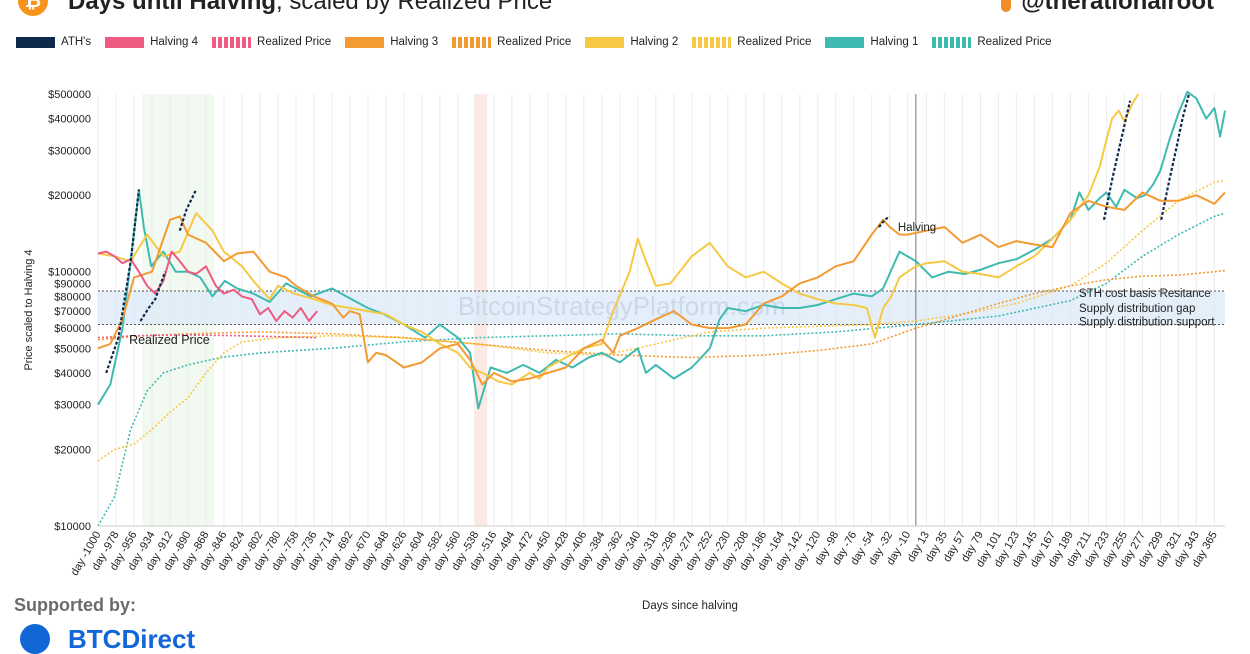 The image size is (1250, 654). I want to click on btcdirect-wordmark: BTCDirect, so click(131, 639).